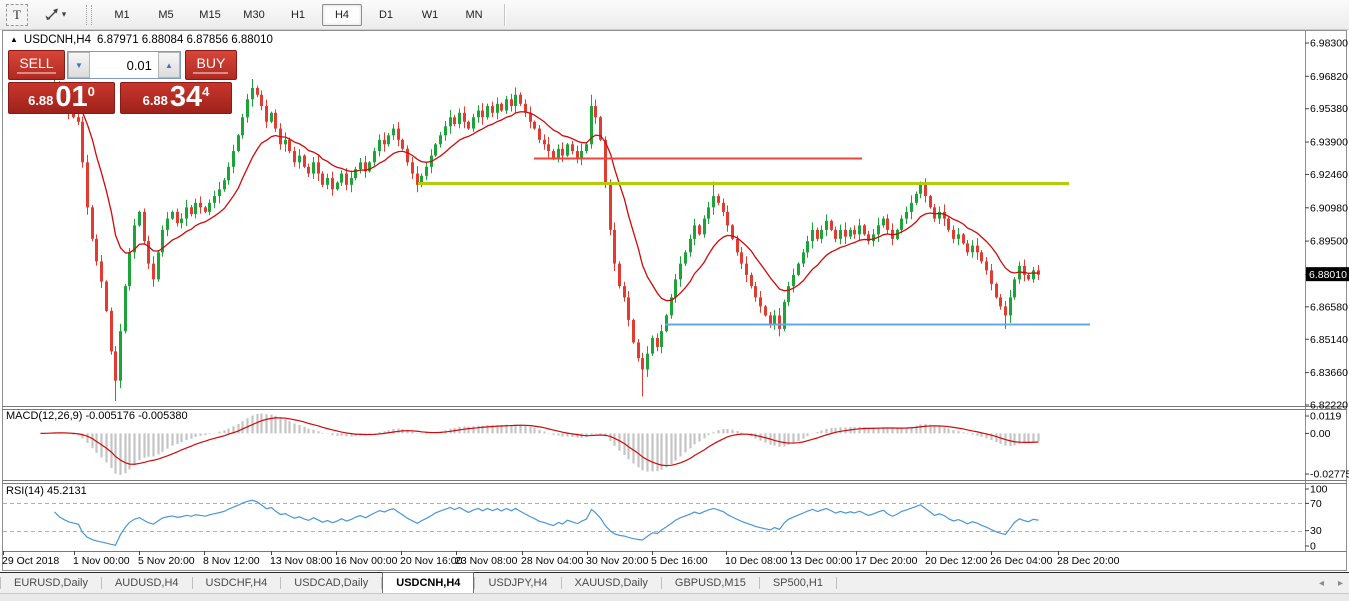  Describe the element at coordinates (1325, 417) in the screenshot. I see `macd-axis-label: 0.0119` at that location.